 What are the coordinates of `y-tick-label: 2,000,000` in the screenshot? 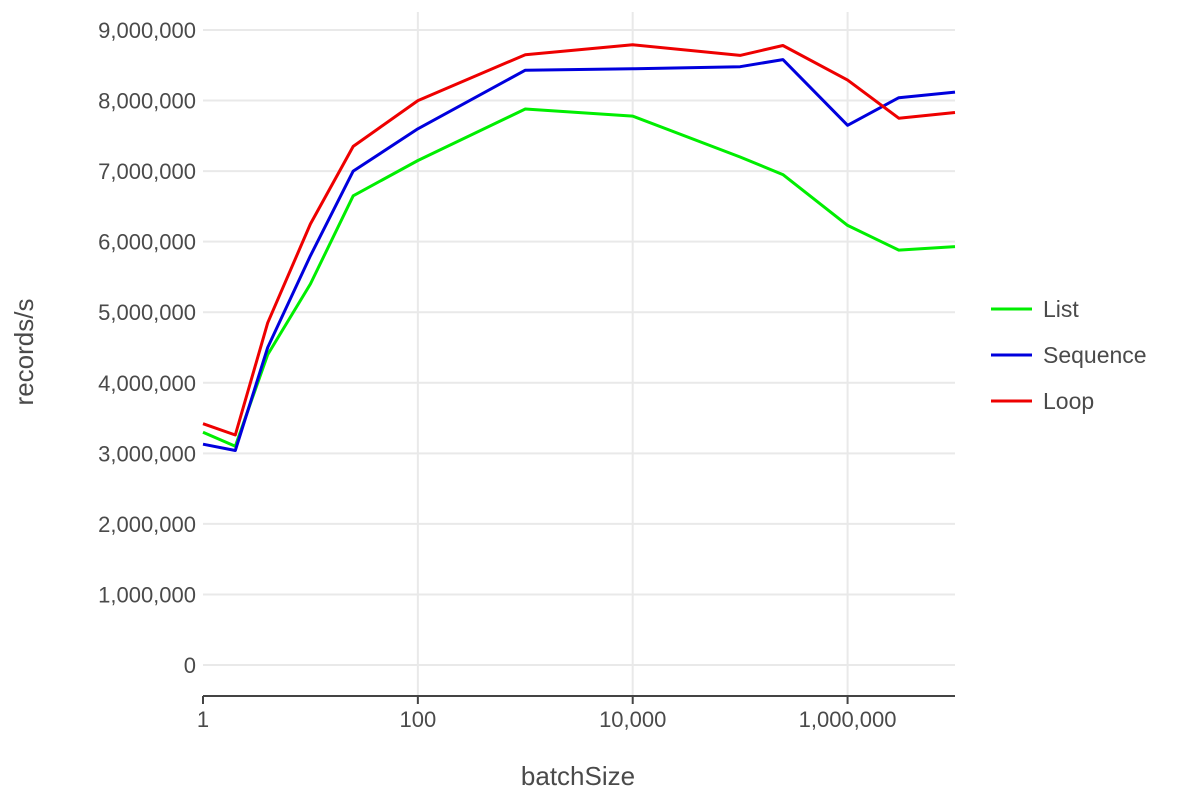 It's located at (147, 524).